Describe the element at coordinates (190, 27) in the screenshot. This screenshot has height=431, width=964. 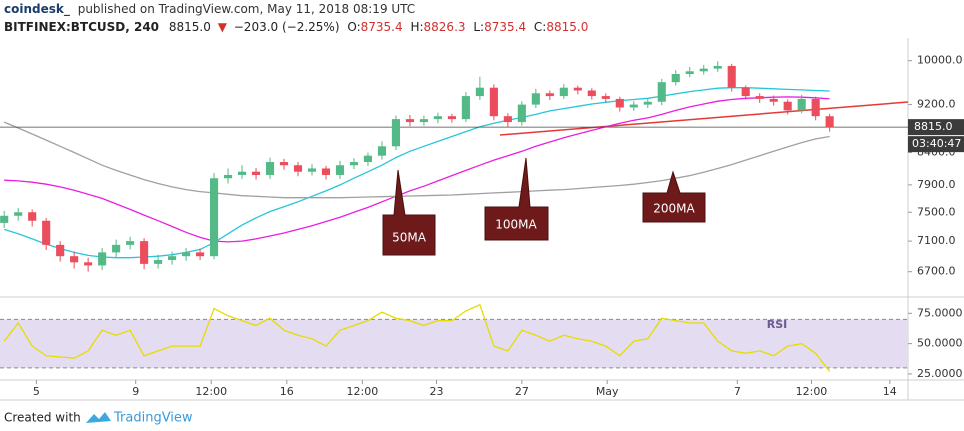
I see `last-price: 8815.0` at that location.